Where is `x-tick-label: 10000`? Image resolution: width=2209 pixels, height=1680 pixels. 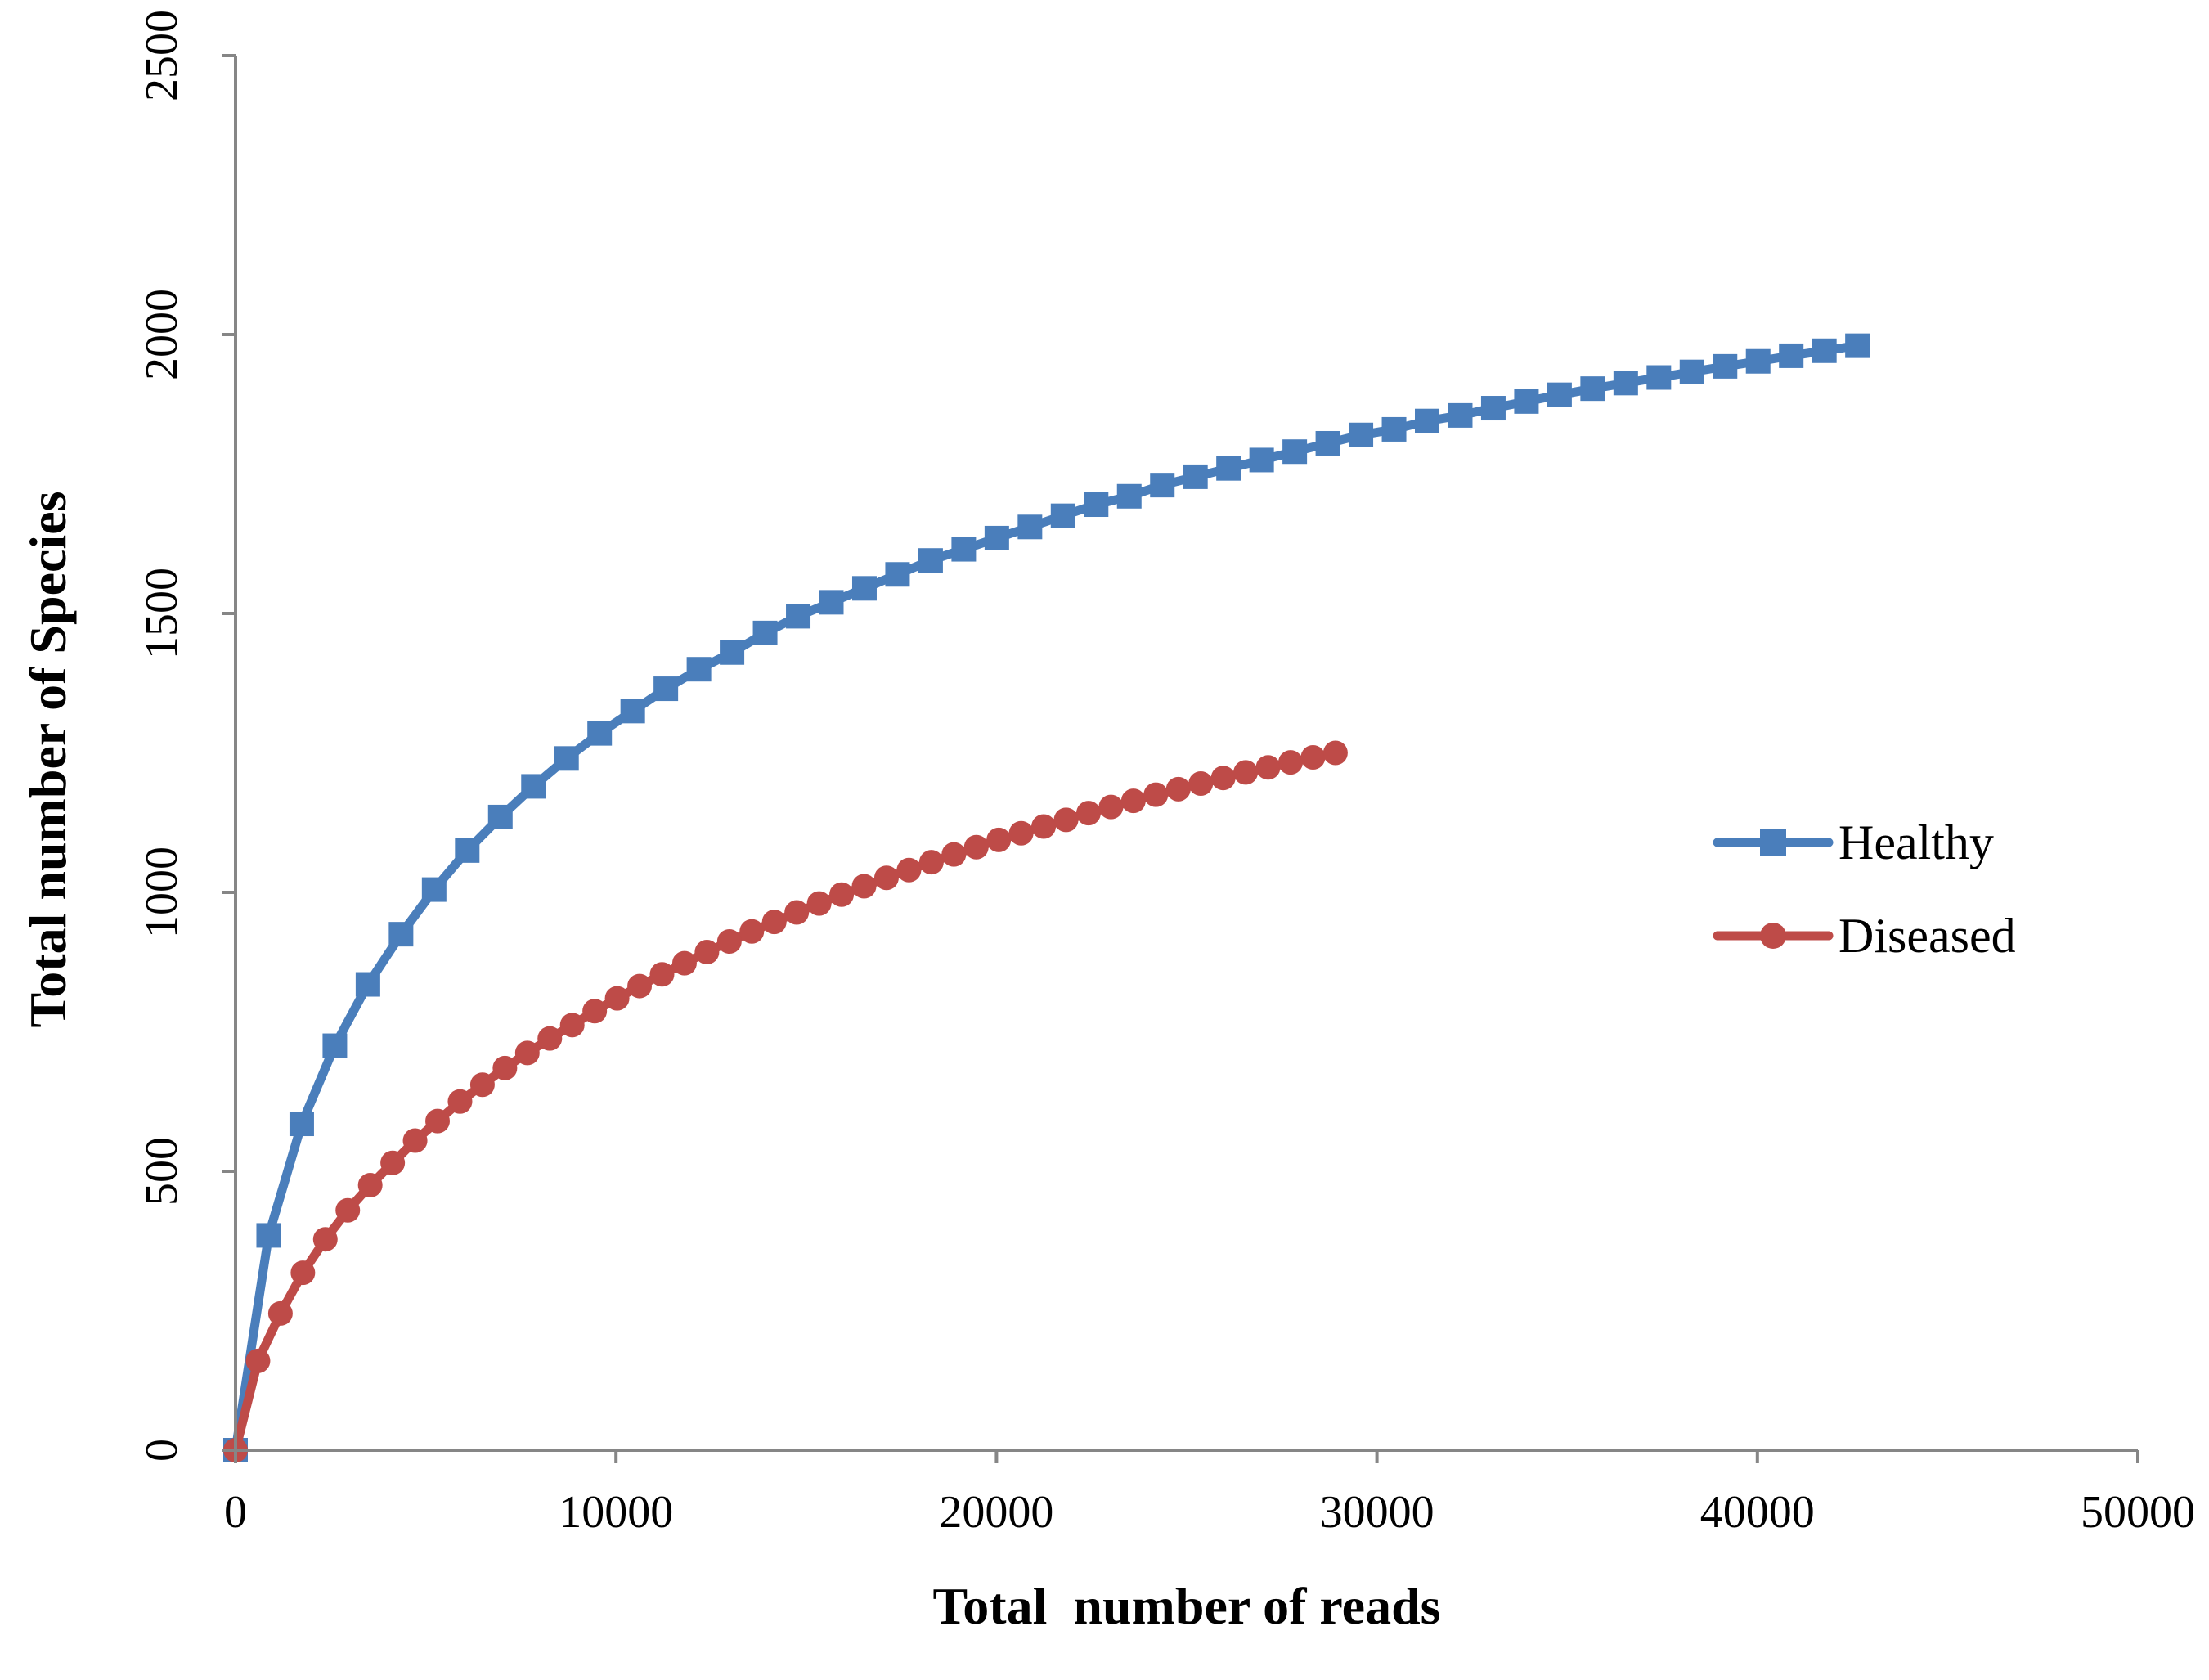
x-tick-label: 10000 is located at coordinates (616, 1512).